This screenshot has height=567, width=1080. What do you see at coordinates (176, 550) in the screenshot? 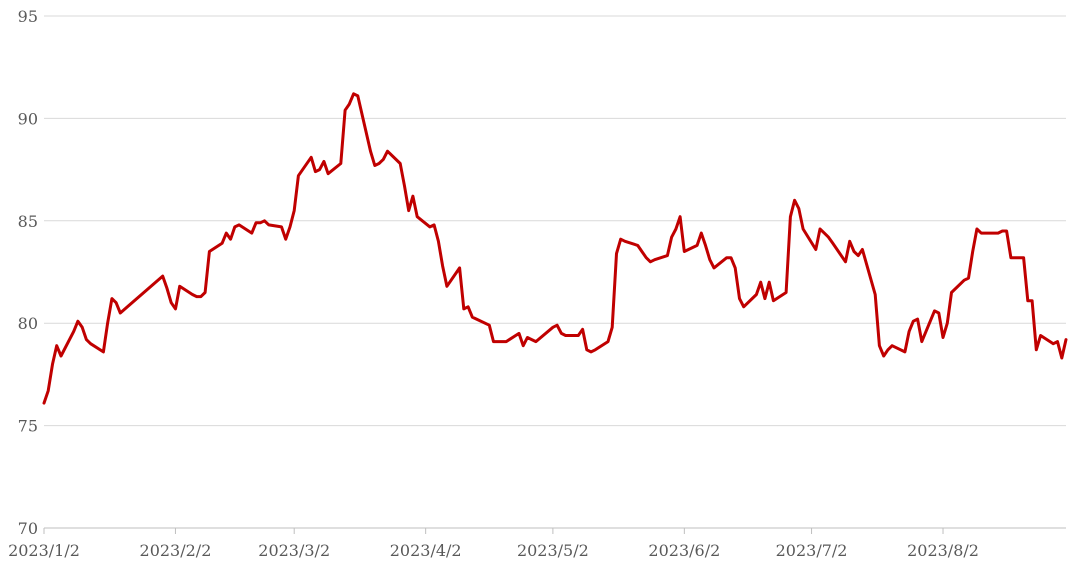
I see `x-tick-label: 2023/2/2` at bounding box center [176, 550].